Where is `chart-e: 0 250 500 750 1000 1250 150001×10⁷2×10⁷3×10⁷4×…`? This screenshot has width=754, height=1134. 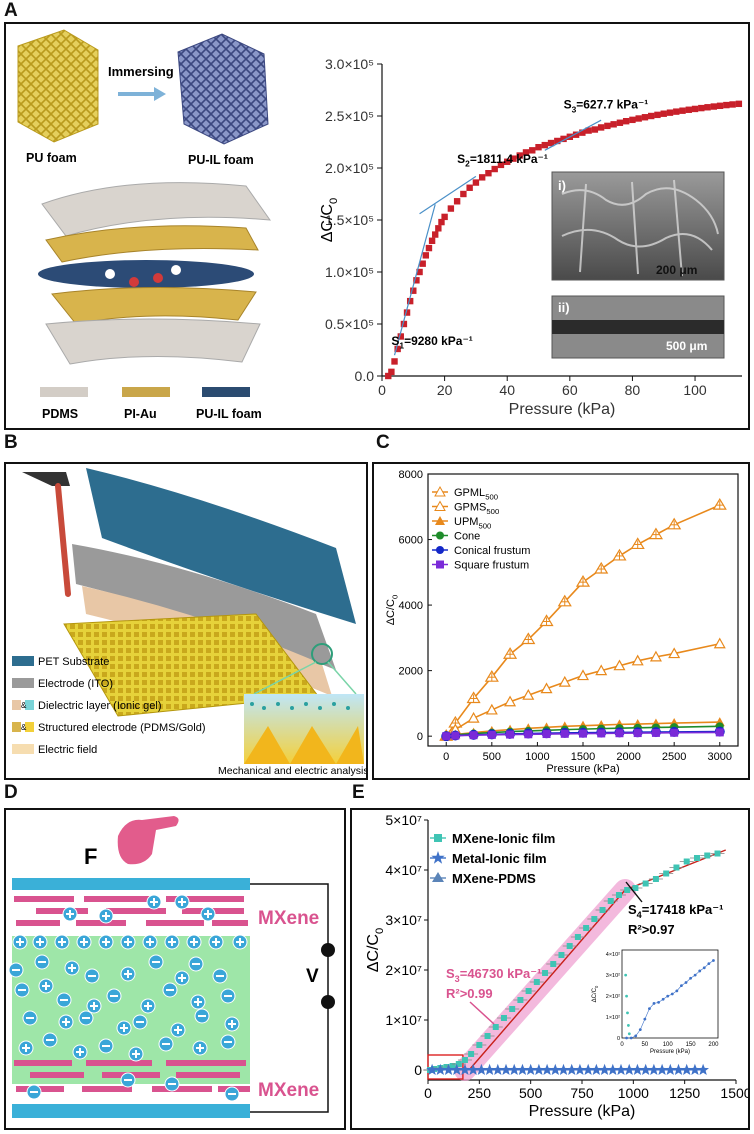
chart-e: 0 250 500 750 1000 1250 150001×10⁷2×10⁷3×10⁷4×… is located at coordinates (556, 966).